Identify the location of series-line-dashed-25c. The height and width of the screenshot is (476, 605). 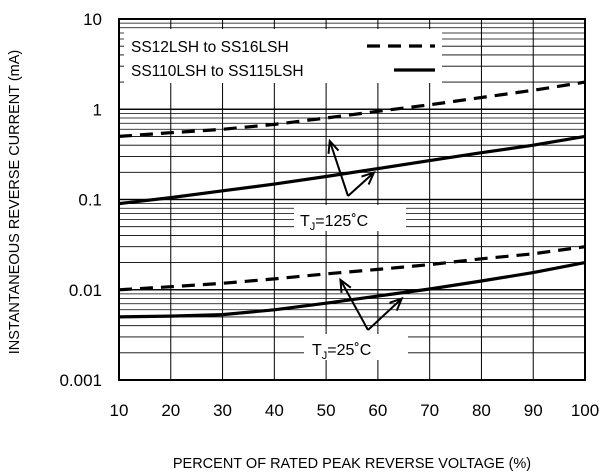
(352, 268).